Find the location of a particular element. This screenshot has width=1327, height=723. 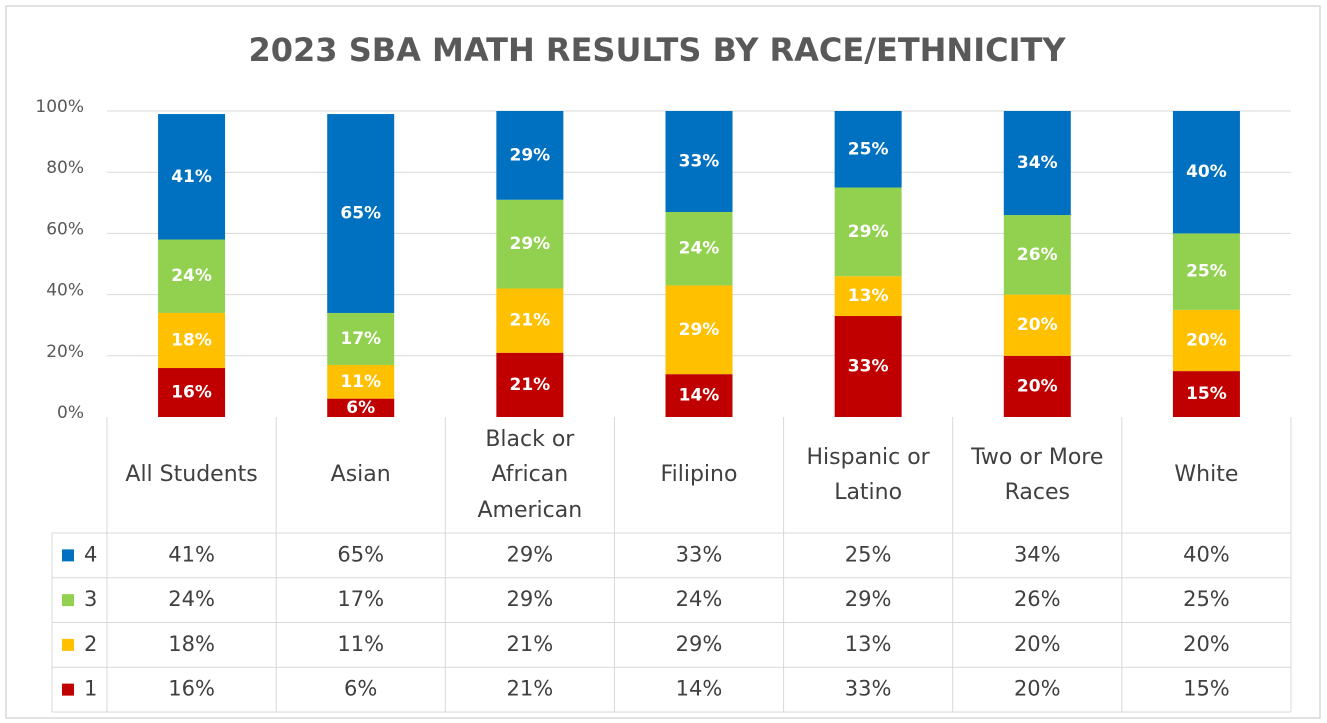

table-value: 6% is located at coordinates (360, 689).